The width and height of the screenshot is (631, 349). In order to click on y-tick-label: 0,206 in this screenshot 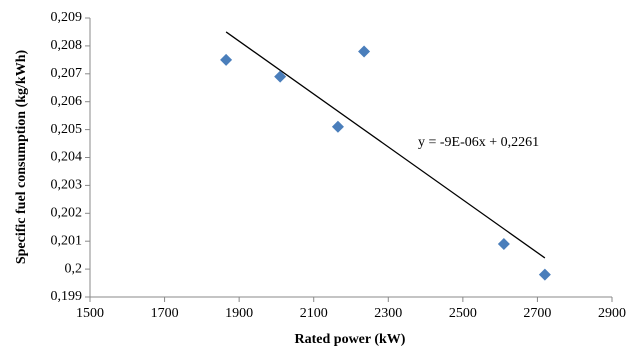, I will do `click(67, 101)`.